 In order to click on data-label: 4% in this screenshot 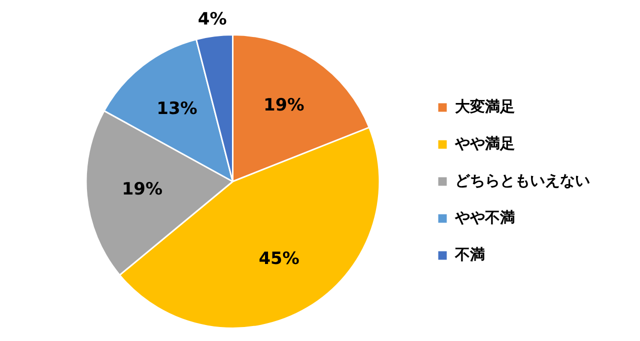, I will do `click(212, 19)`.